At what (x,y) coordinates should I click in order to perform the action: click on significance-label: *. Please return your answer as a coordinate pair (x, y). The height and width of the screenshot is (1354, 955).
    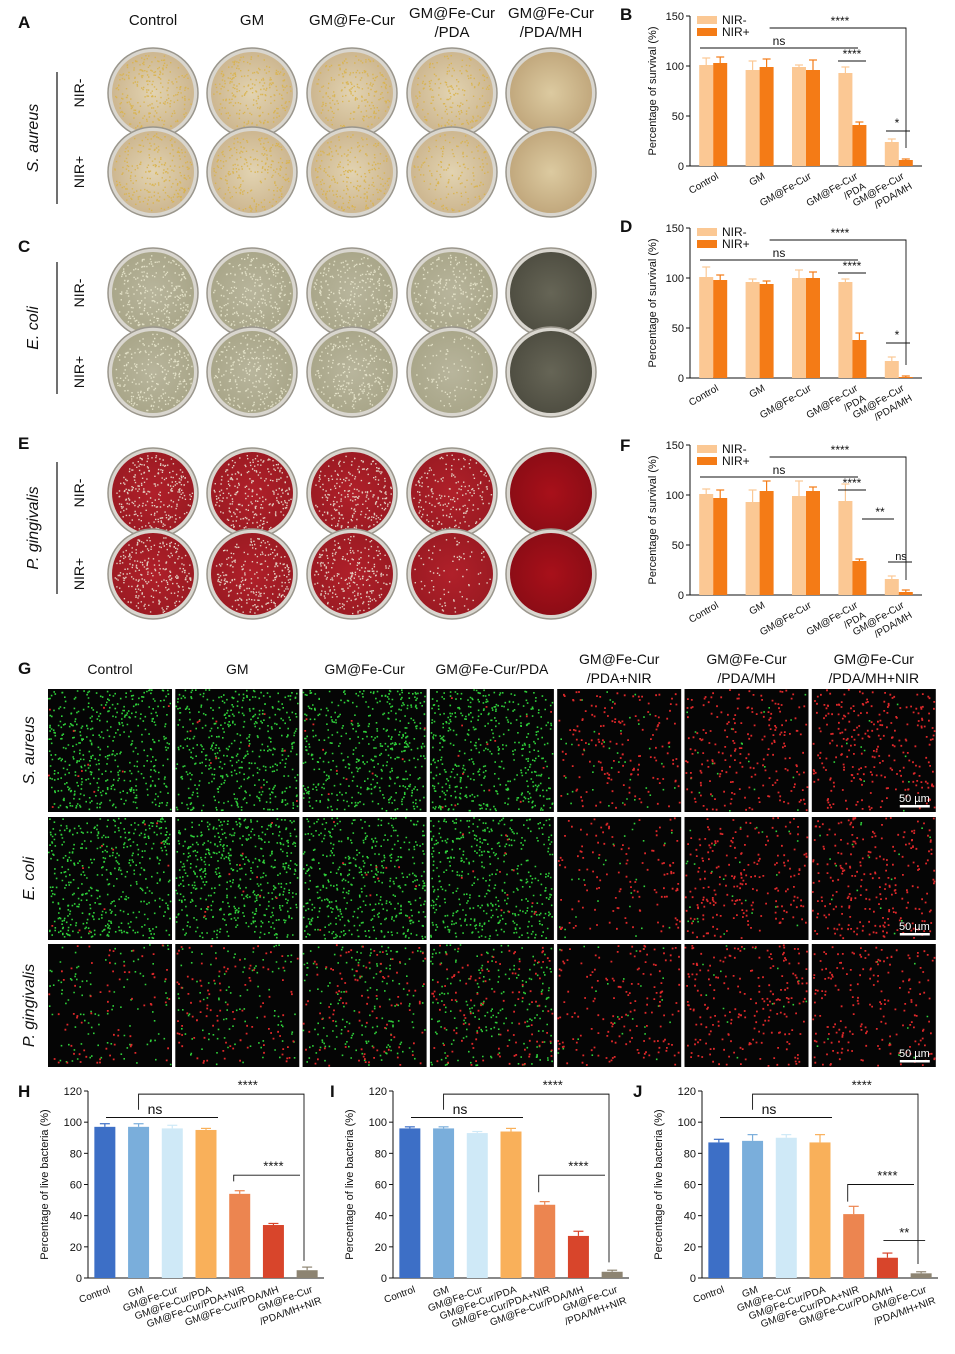
    Looking at the image, I should click on (897, 123).